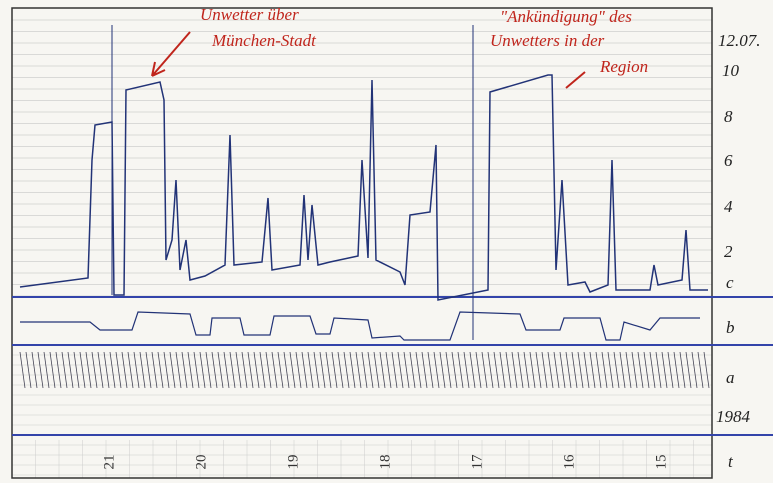 This screenshot has height=483, width=773. I want to click on scale-label: 8, so click(728, 116).